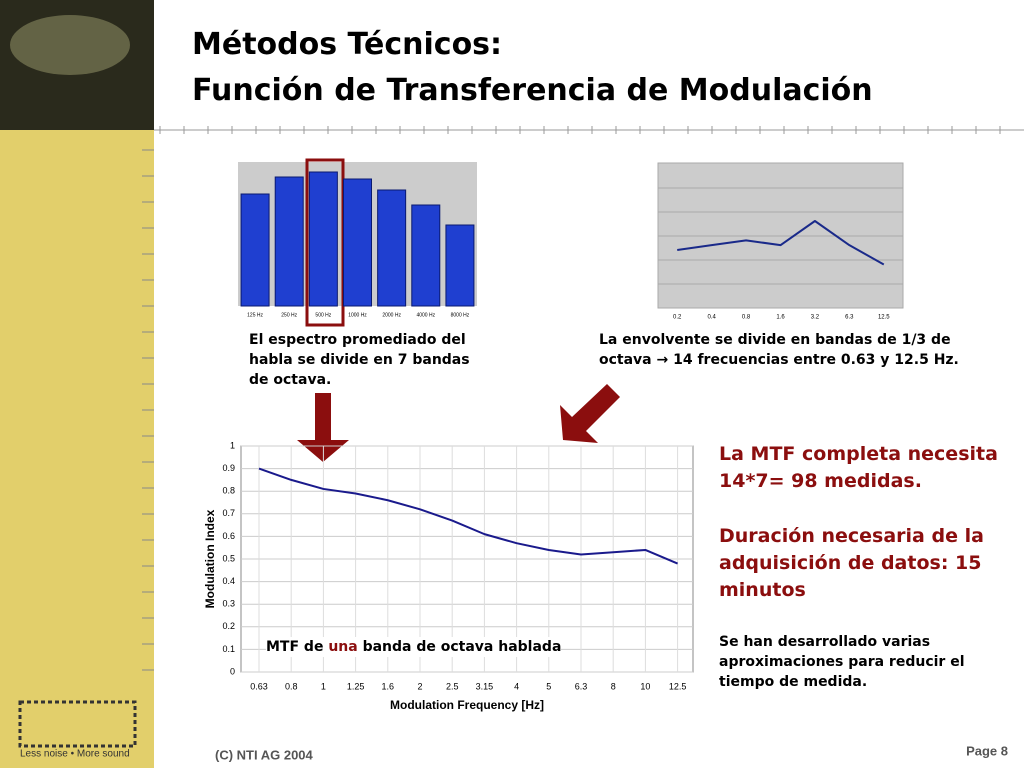 Image resolution: width=1024 pixels, height=768 pixels. Describe the element at coordinates (590, 413) in the screenshot. I see `arrow-diagonal` at that location.